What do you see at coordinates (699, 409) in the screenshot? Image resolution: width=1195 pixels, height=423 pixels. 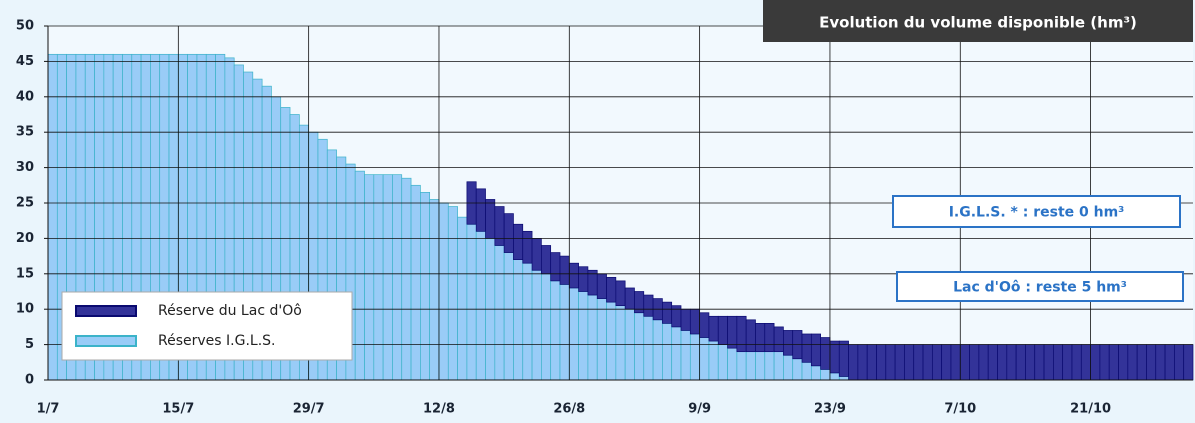 I see `x-tick-label: 9/9` at bounding box center [699, 409].